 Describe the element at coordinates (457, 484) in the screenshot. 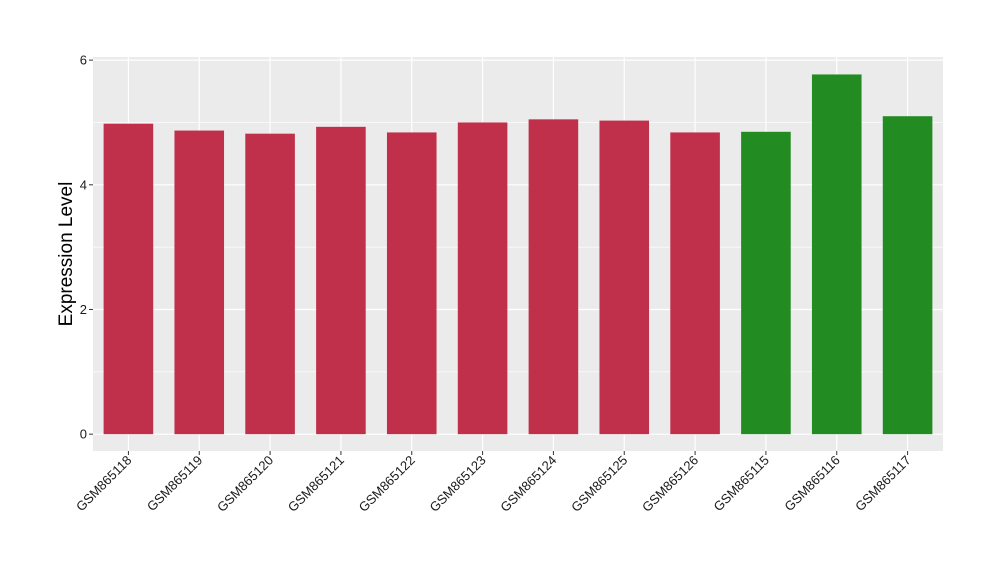

I see `x-tick-label: GSM865123` at that location.